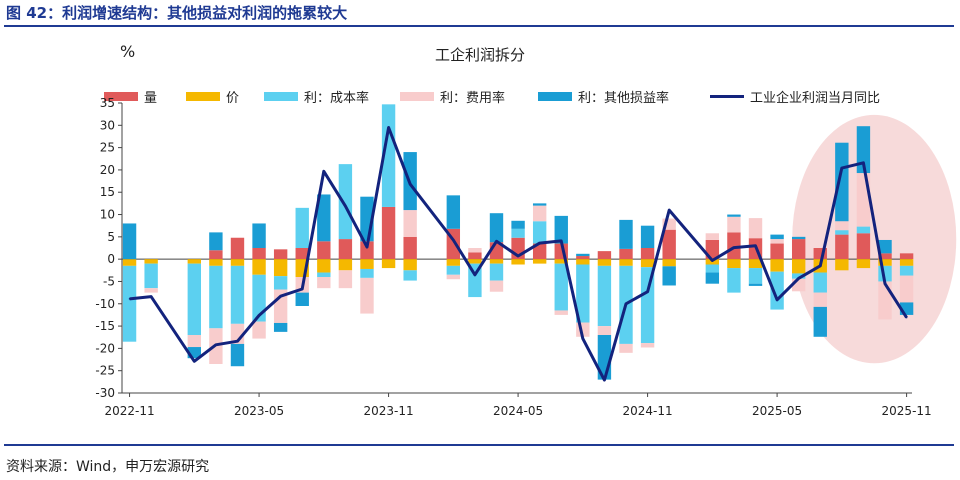 This screenshot has width=960, height=480. What do you see at coordinates (417, 96) in the screenshot?
I see `legend-swatch-expense-rate` at bounding box center [417, 96].